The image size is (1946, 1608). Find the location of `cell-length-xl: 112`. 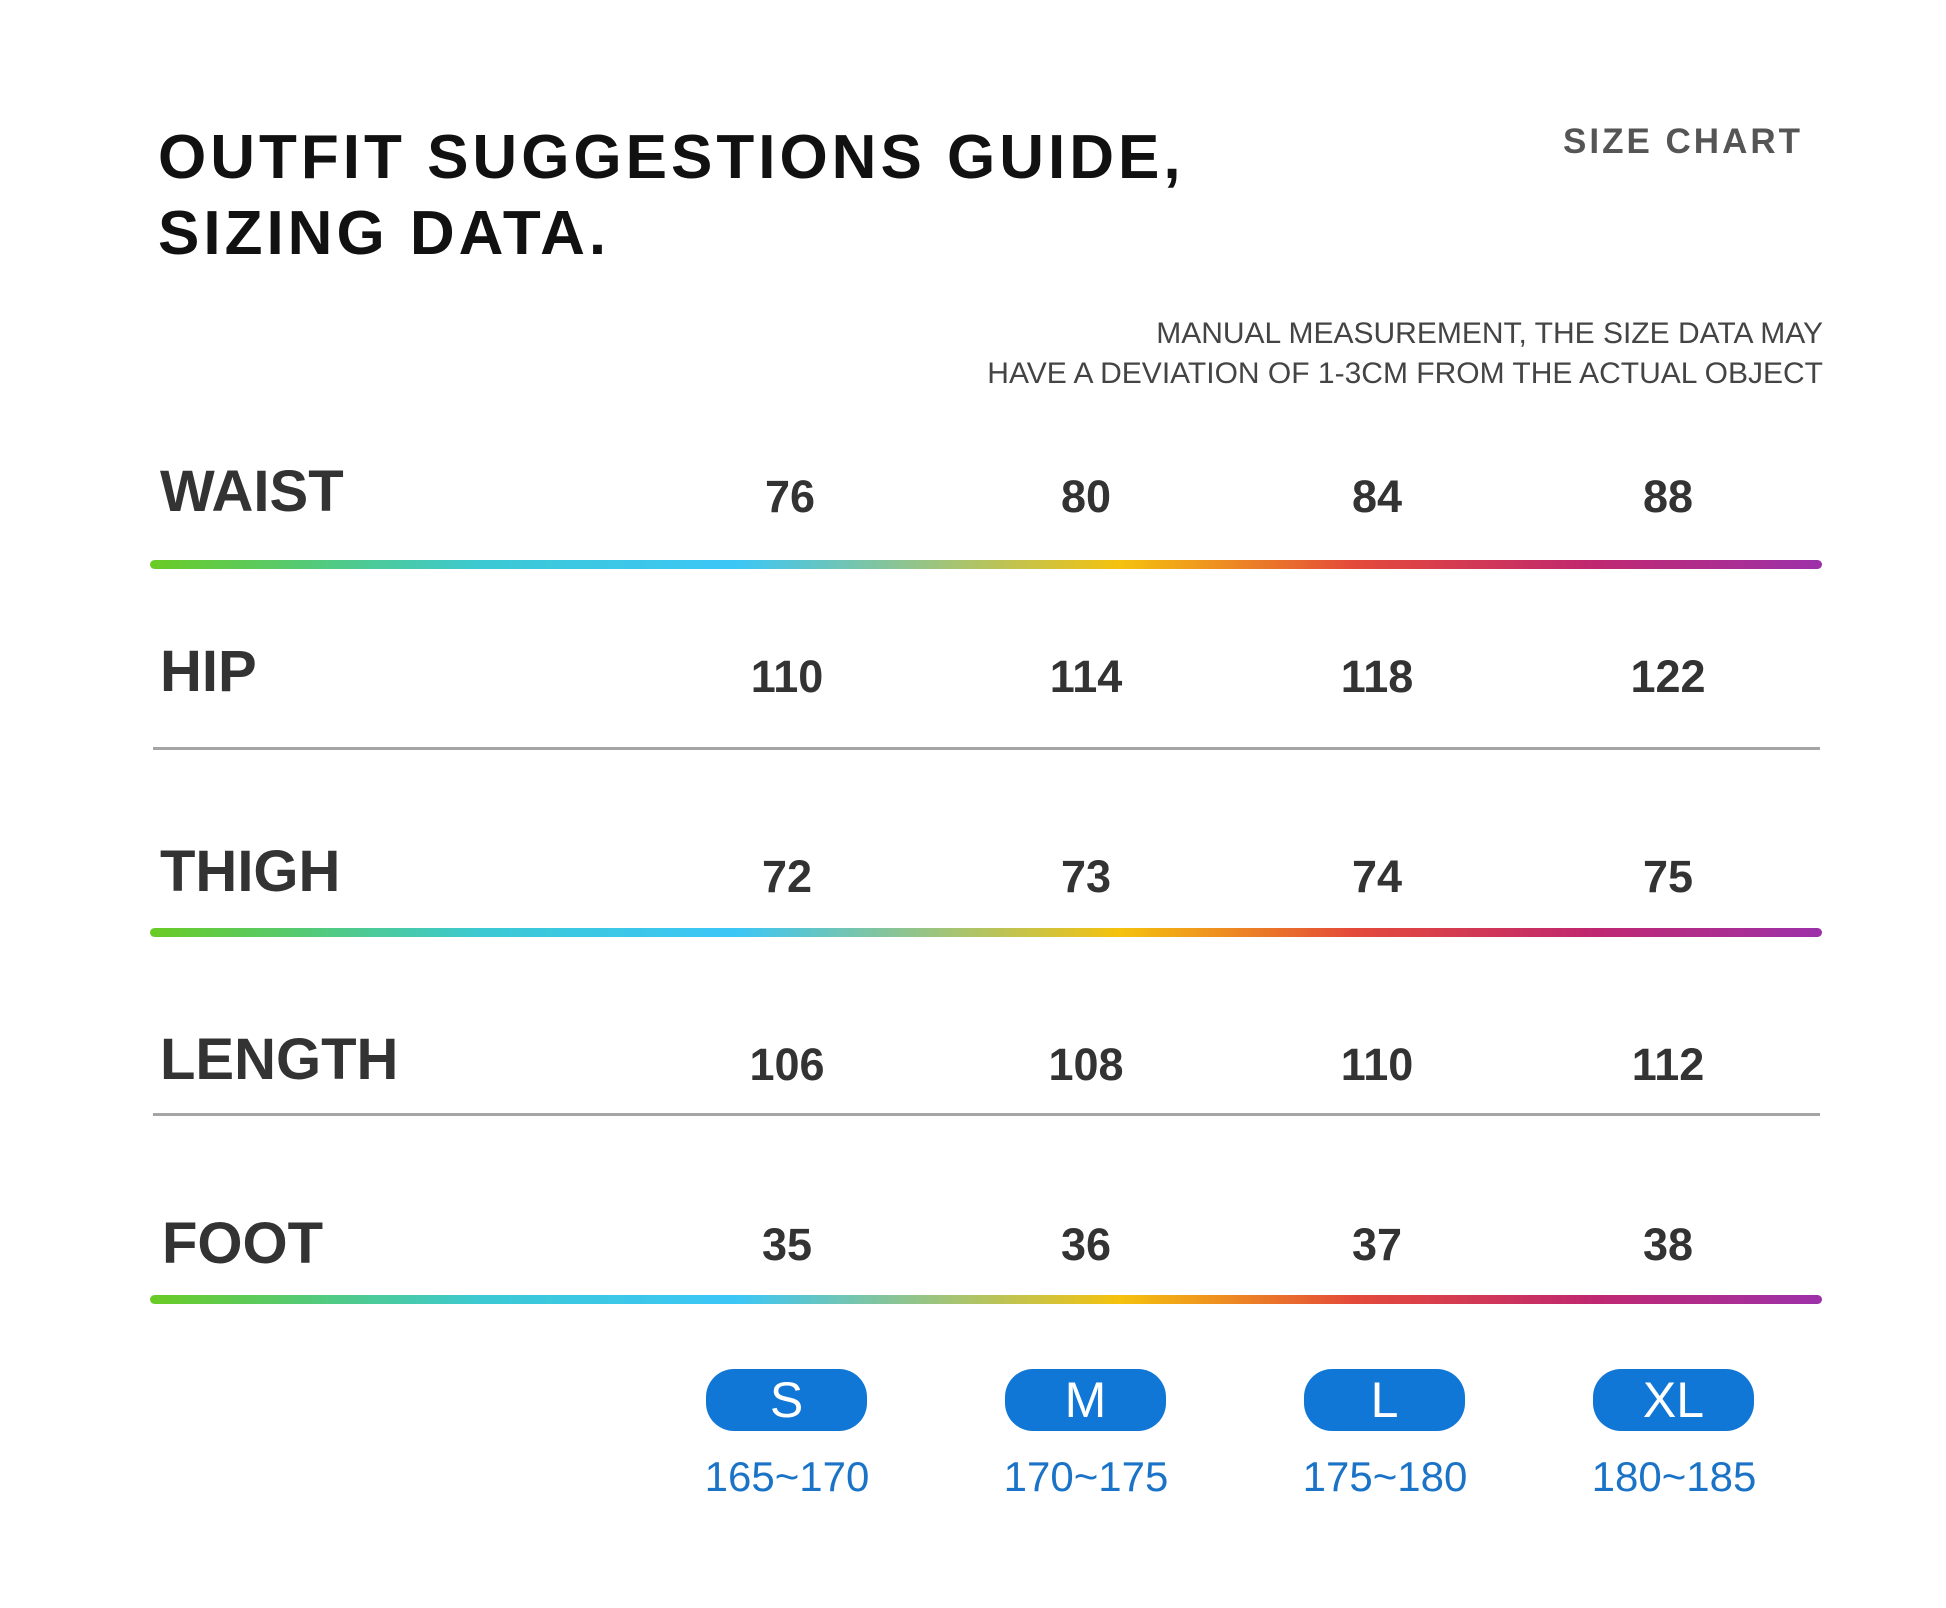

cell-length-xl: 112 is located at coordinates (1668, 1064).